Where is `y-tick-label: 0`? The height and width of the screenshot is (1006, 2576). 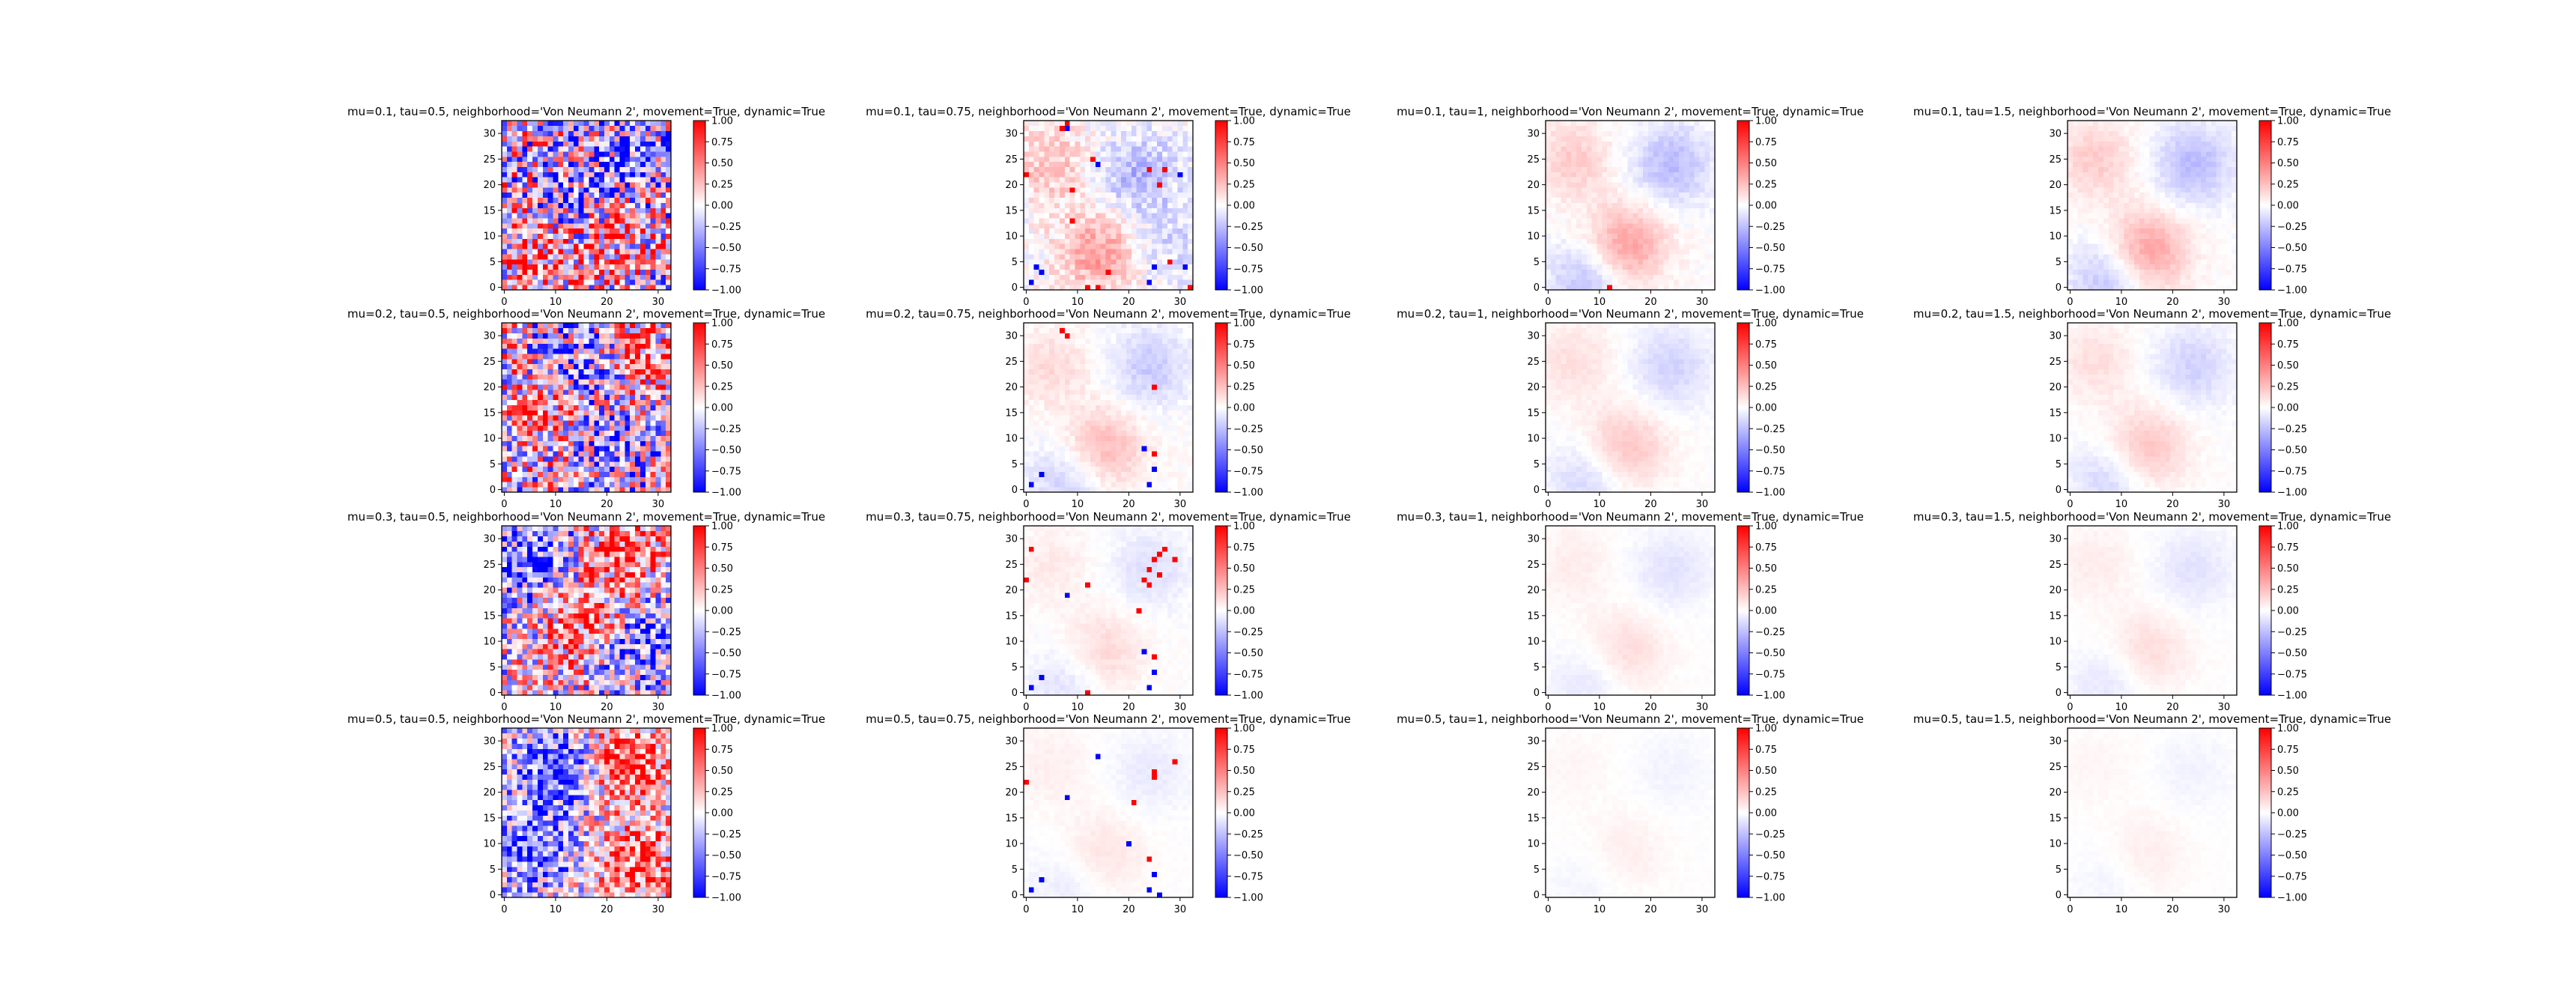 y-tick-label: 0 is located at coordinates (1015, 288).